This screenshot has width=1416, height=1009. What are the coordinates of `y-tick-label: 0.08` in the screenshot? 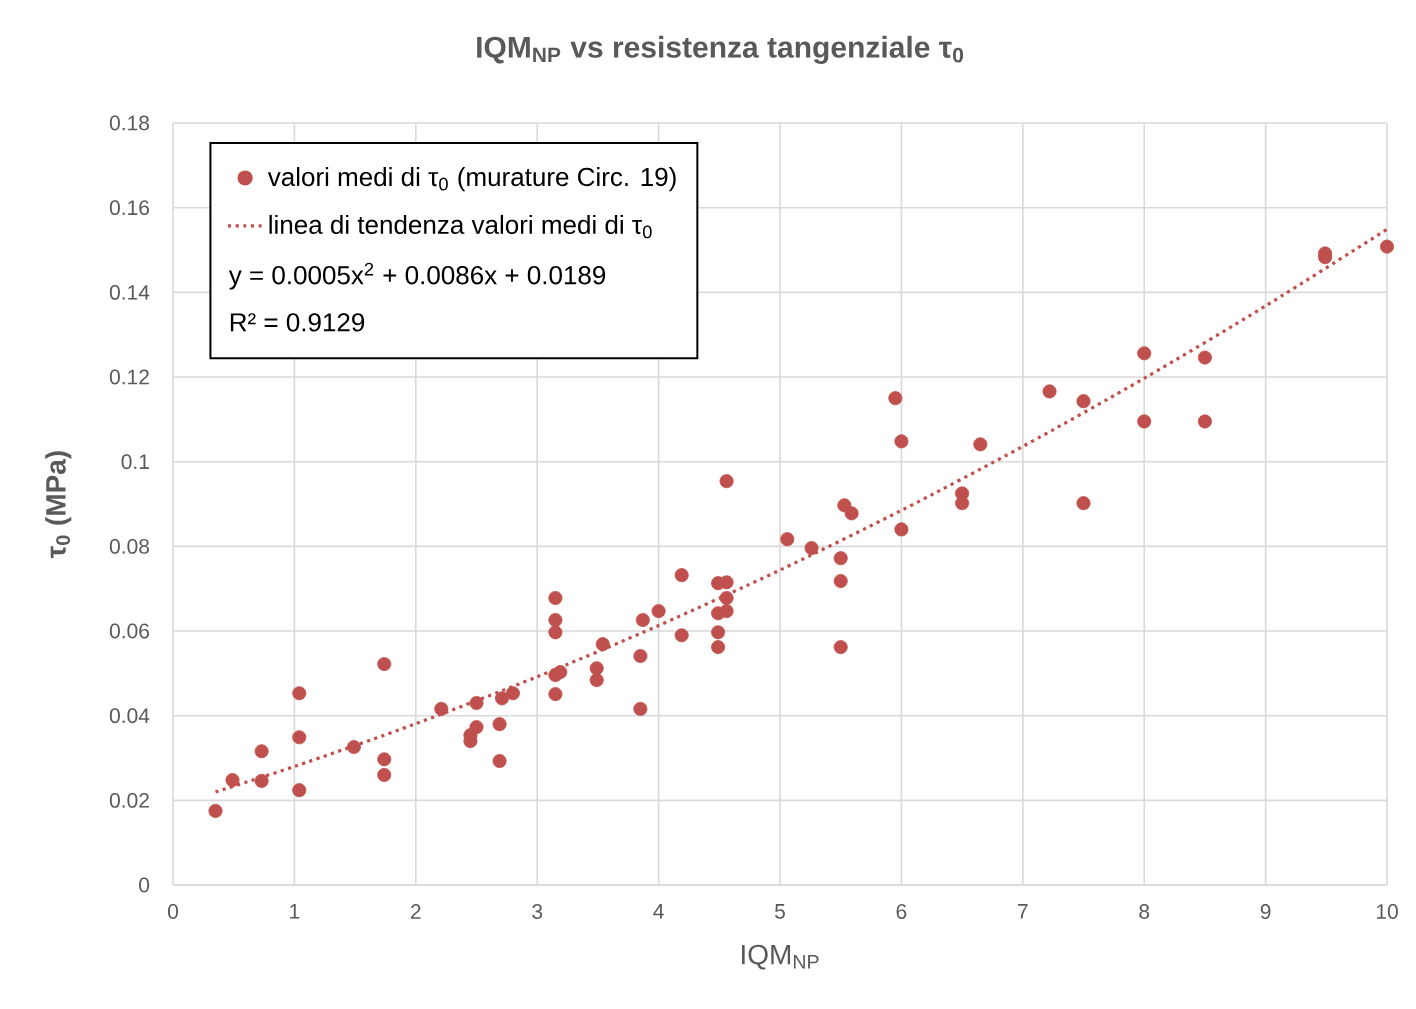 It's located at (129, 546).